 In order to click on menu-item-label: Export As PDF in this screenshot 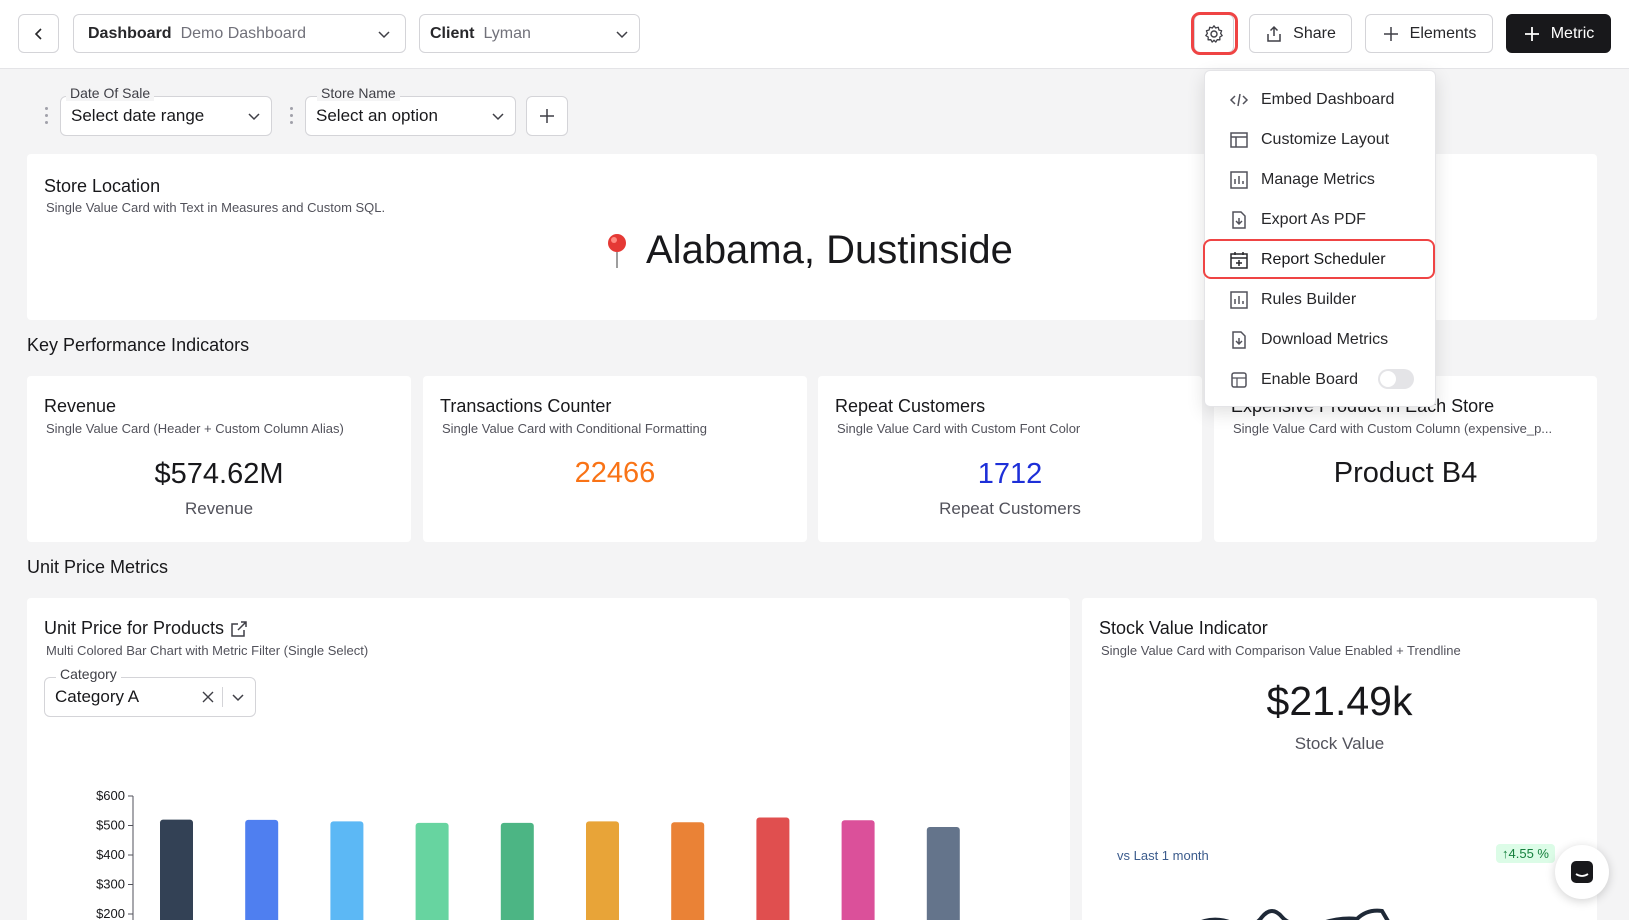, I will do `click(1313, 219)`.